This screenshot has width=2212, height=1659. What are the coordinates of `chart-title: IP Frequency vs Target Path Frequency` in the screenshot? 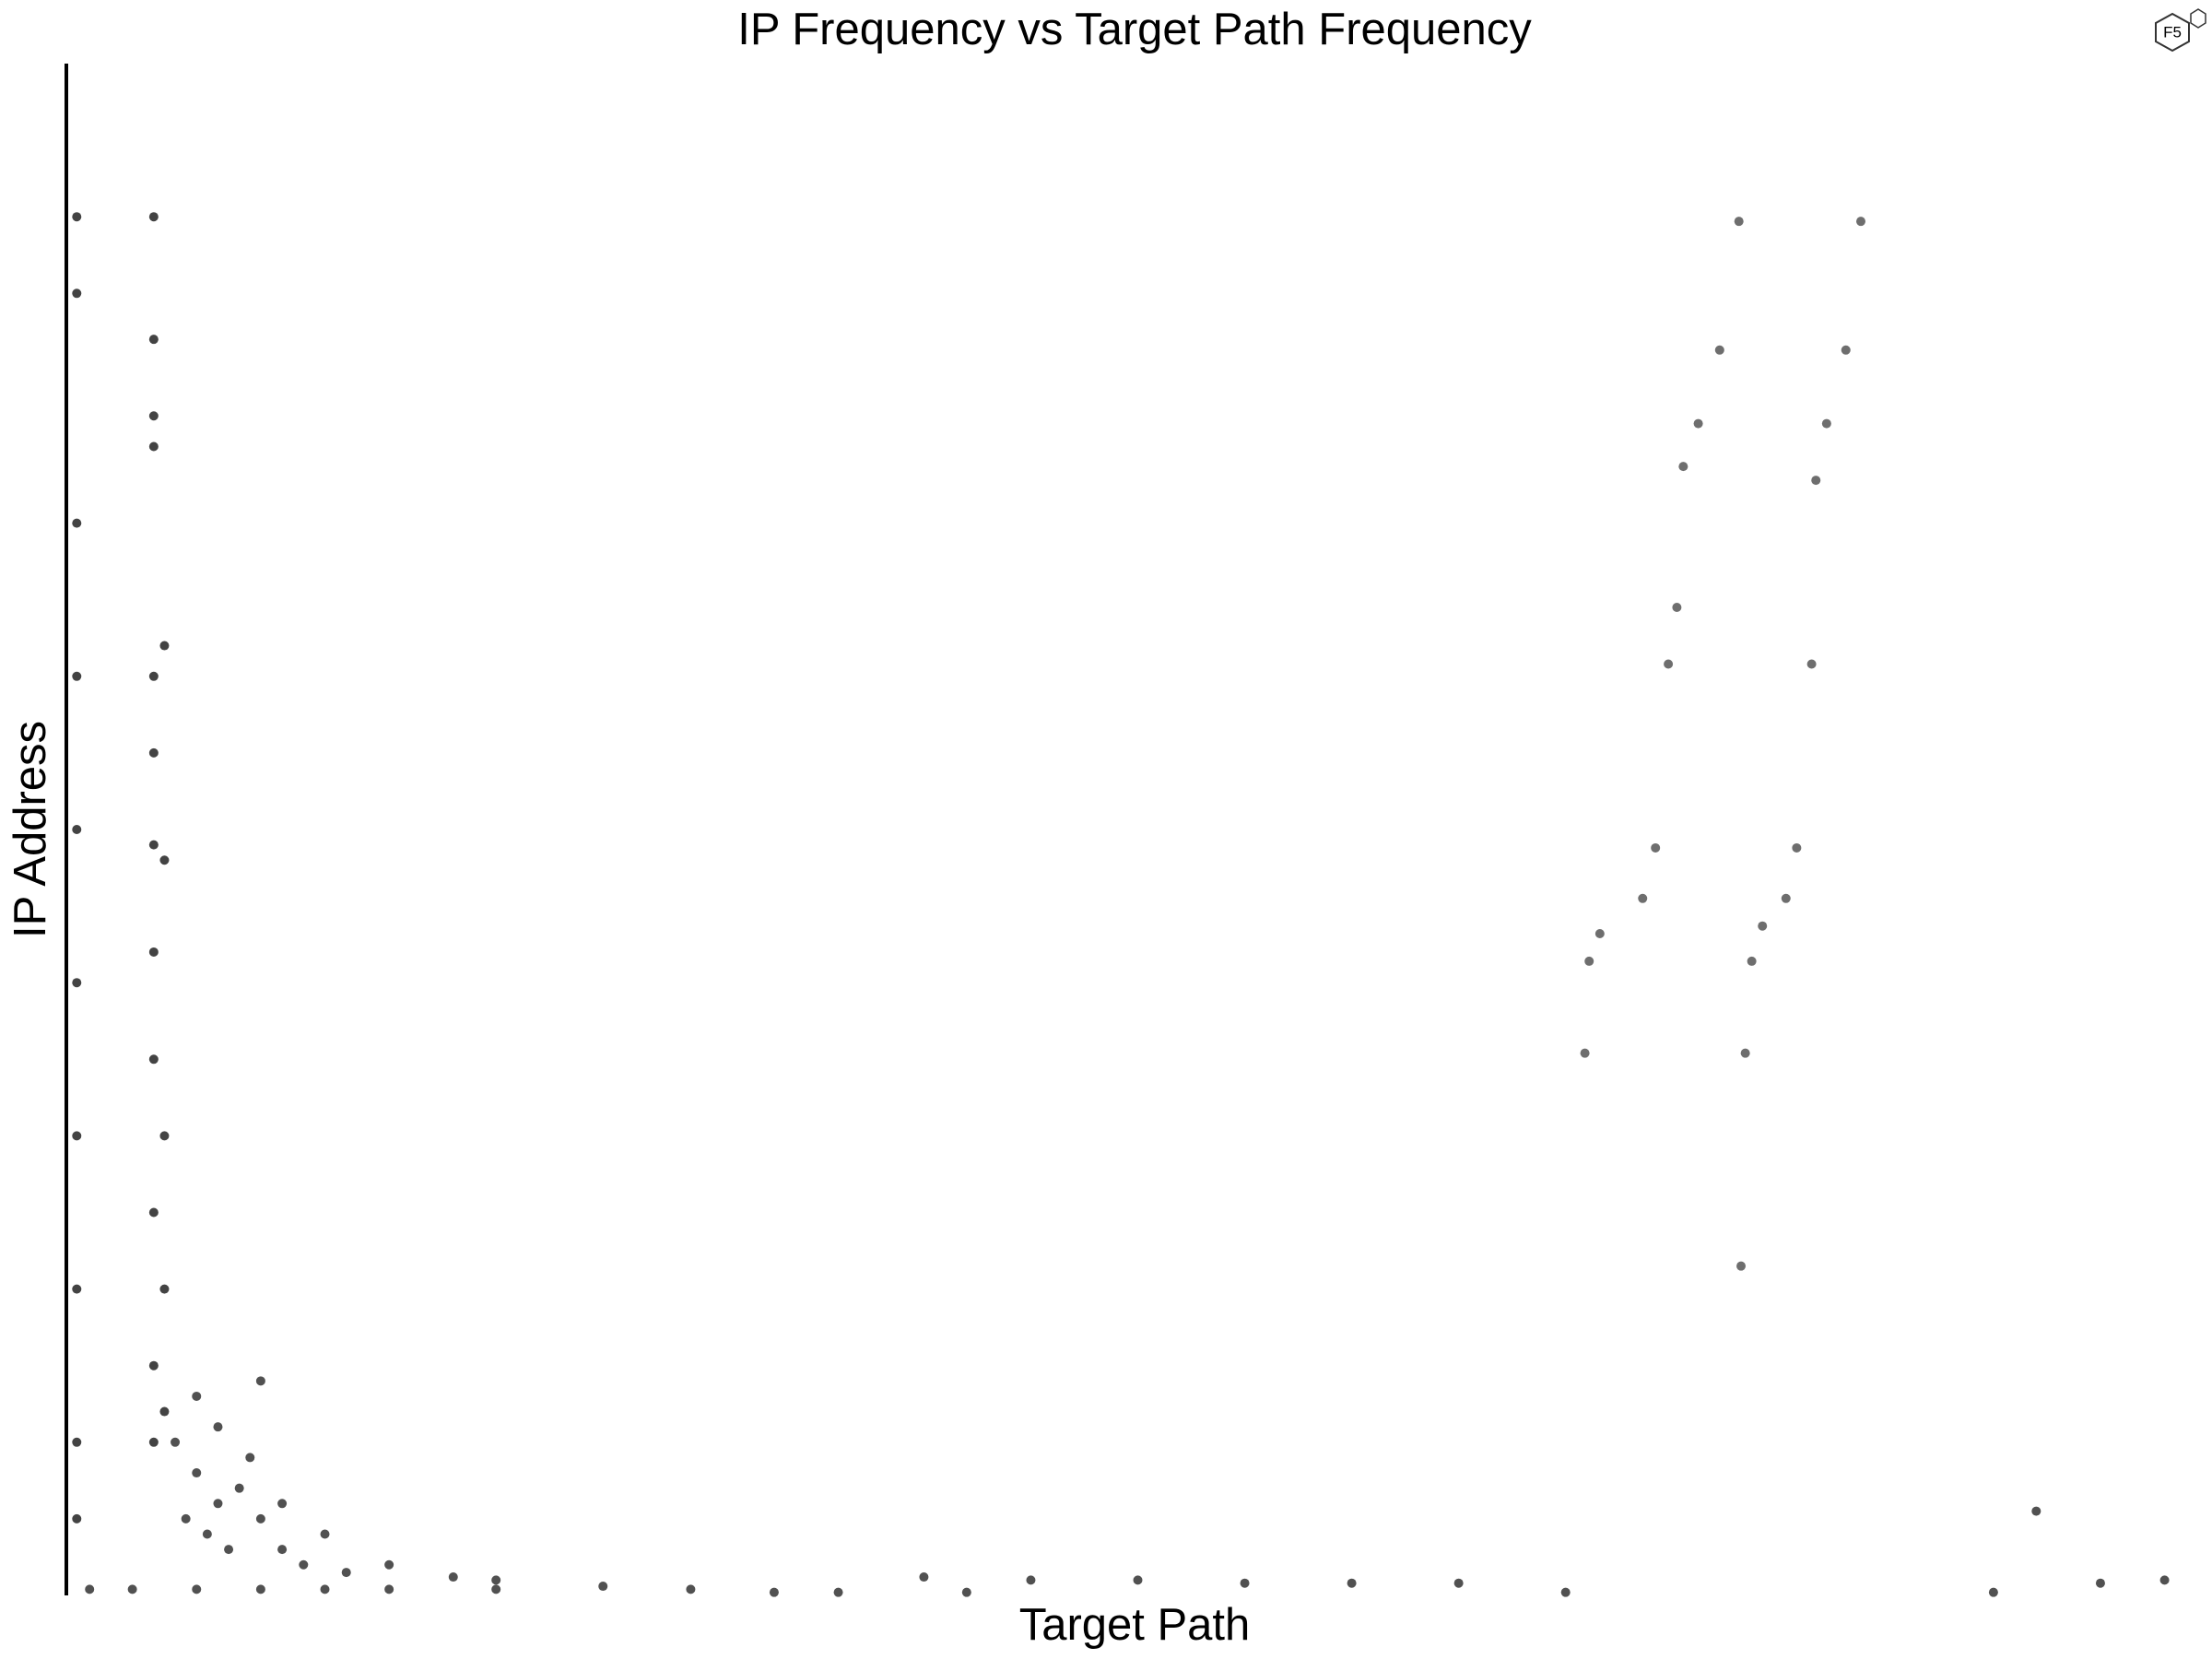 It's located at (1134, 29).